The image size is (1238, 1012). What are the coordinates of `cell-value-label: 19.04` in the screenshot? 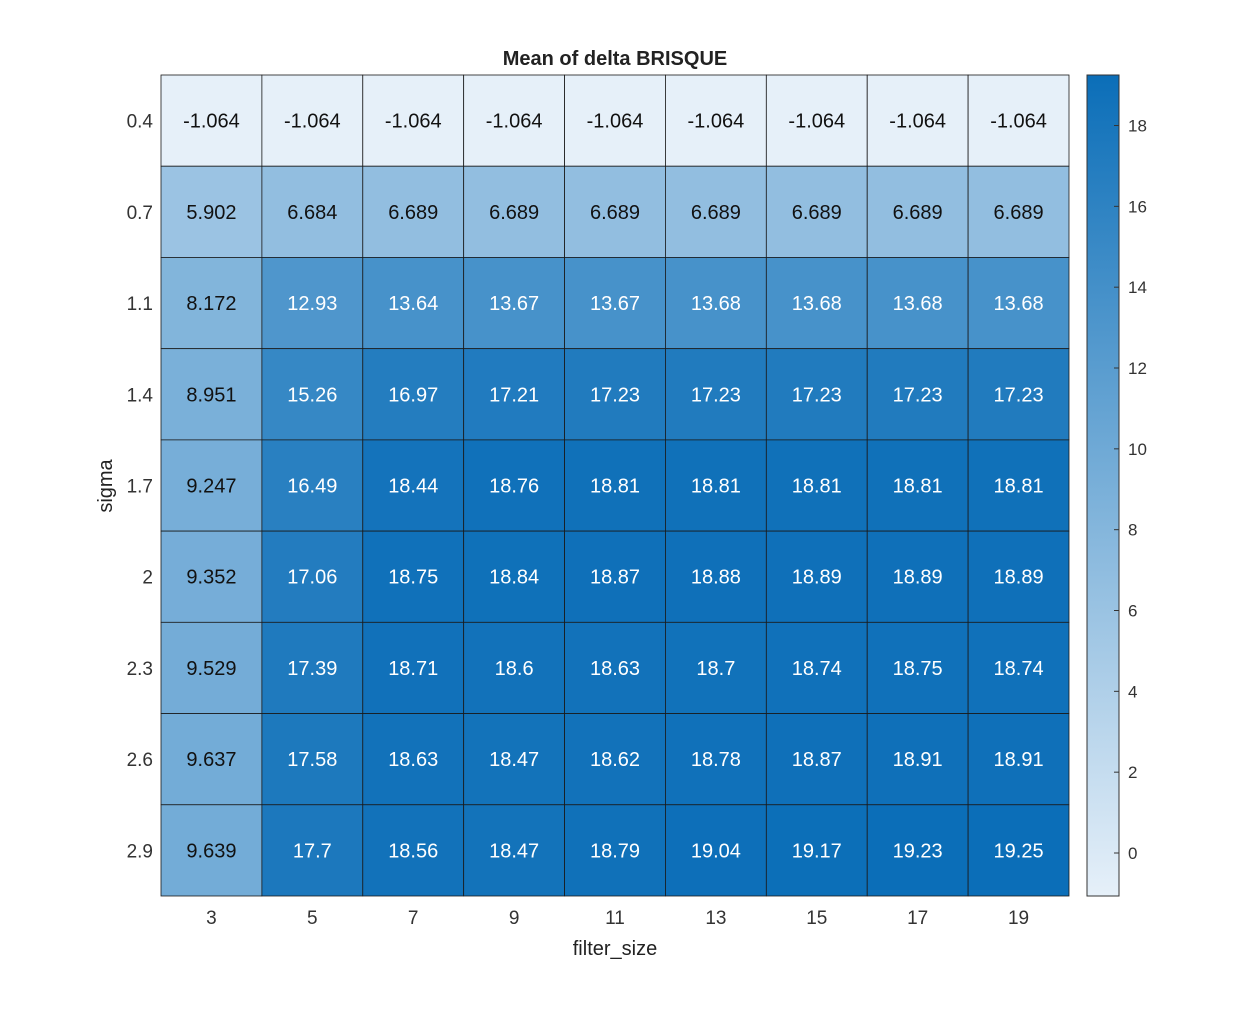 It's located at (716, 851).